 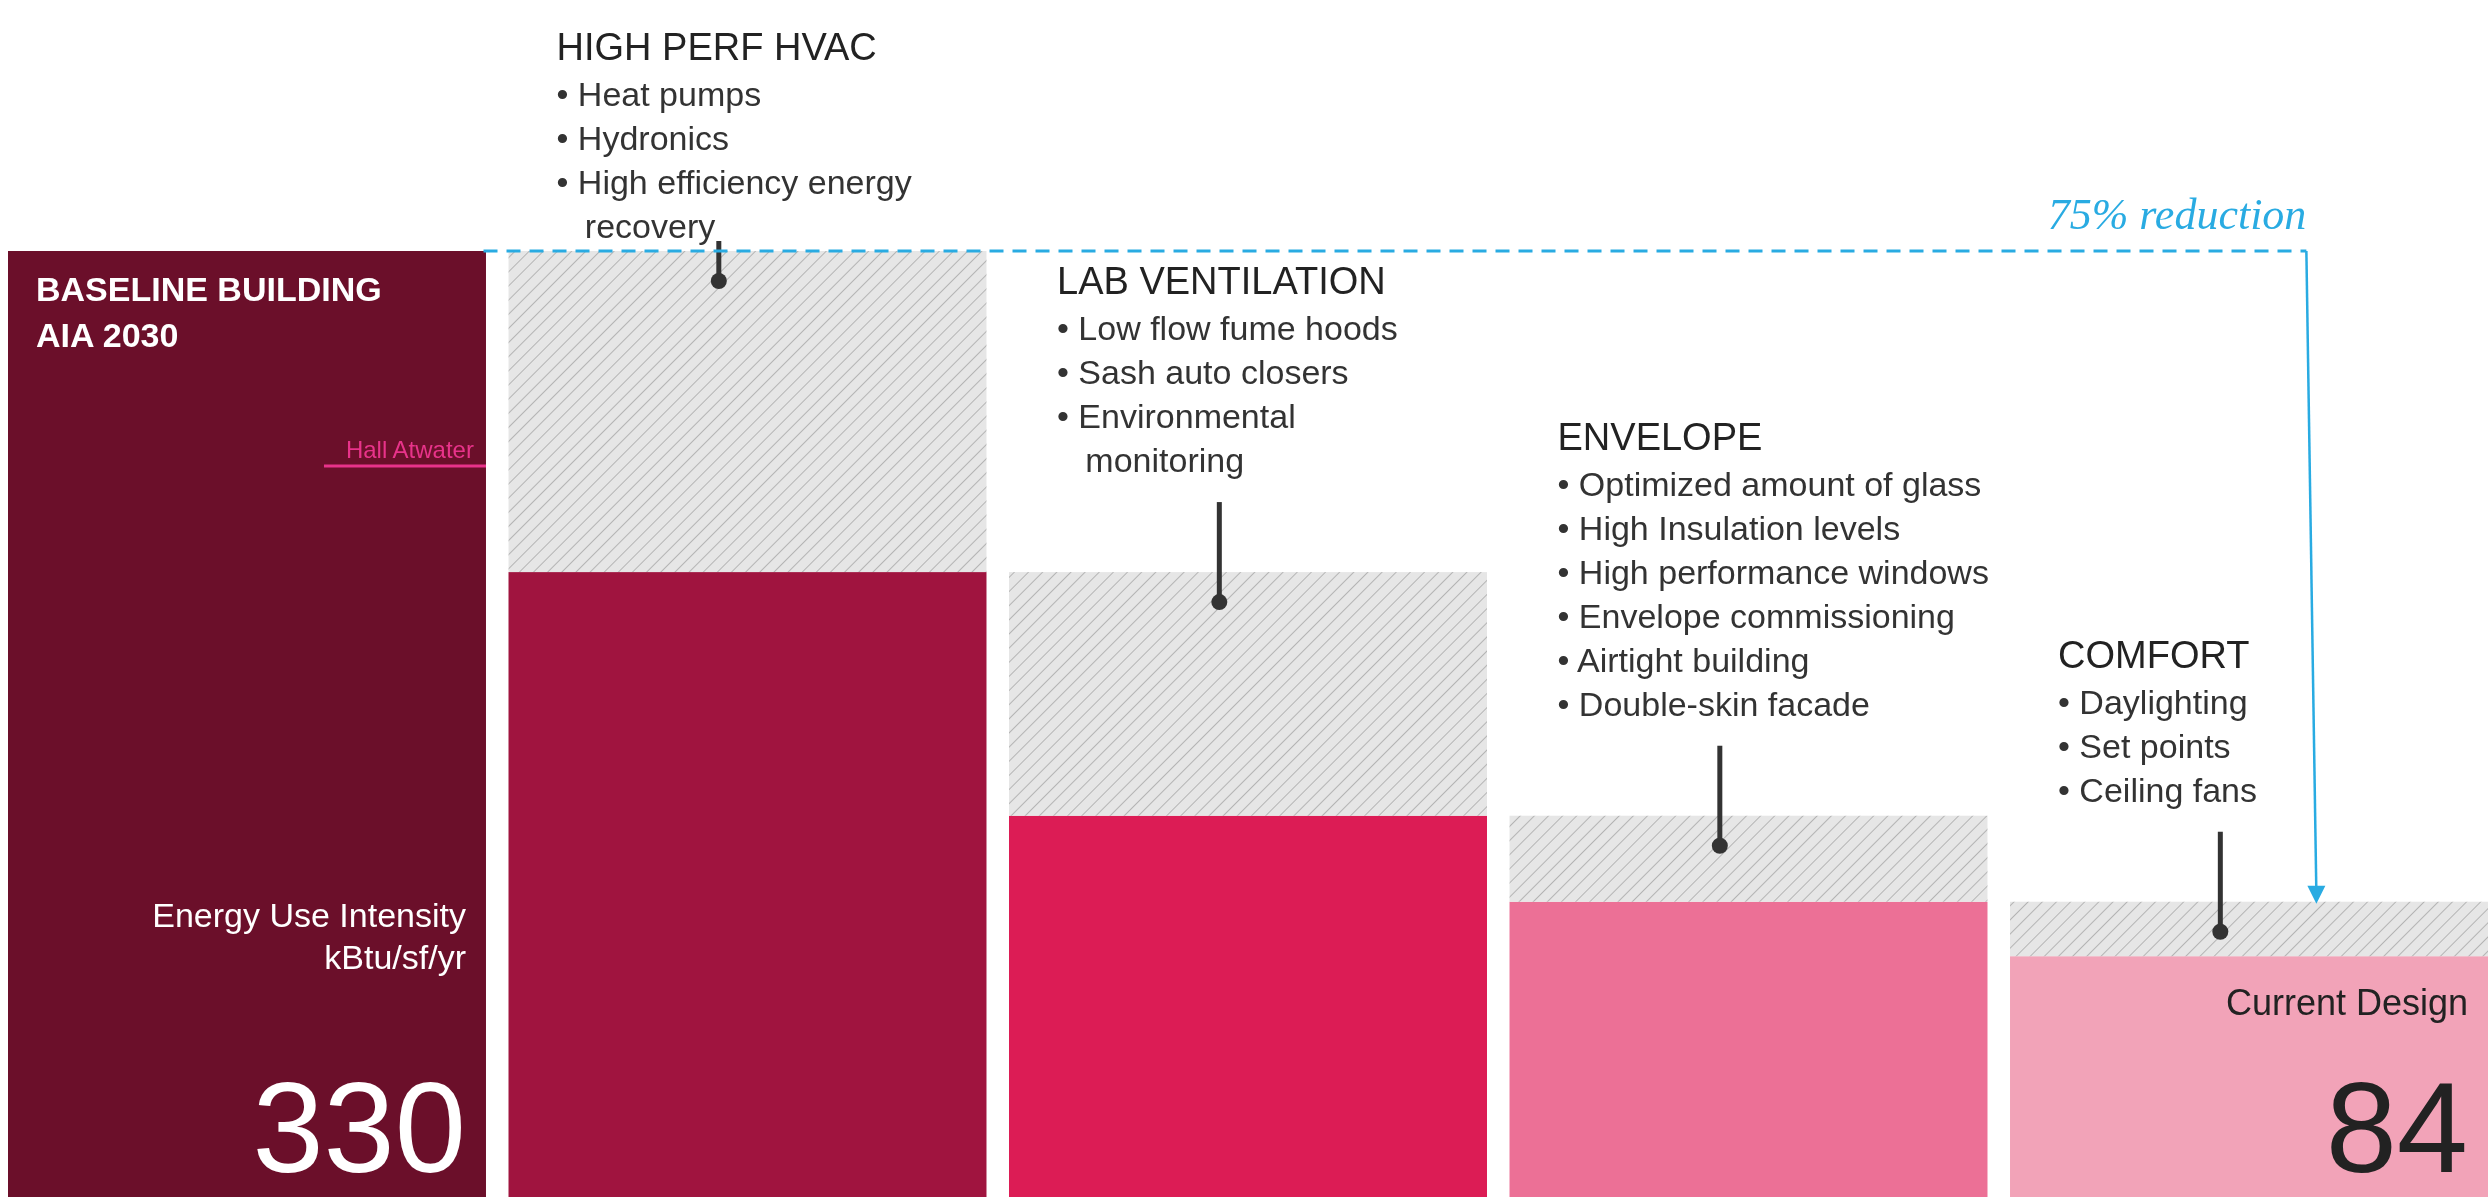 I want to click on annotation: Hall Atwater, so click(x=409, y=449).